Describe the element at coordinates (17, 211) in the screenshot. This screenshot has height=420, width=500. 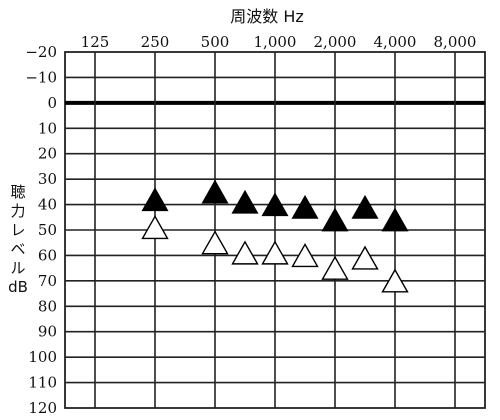
I see `y-axis-label-line: 力` at that location.